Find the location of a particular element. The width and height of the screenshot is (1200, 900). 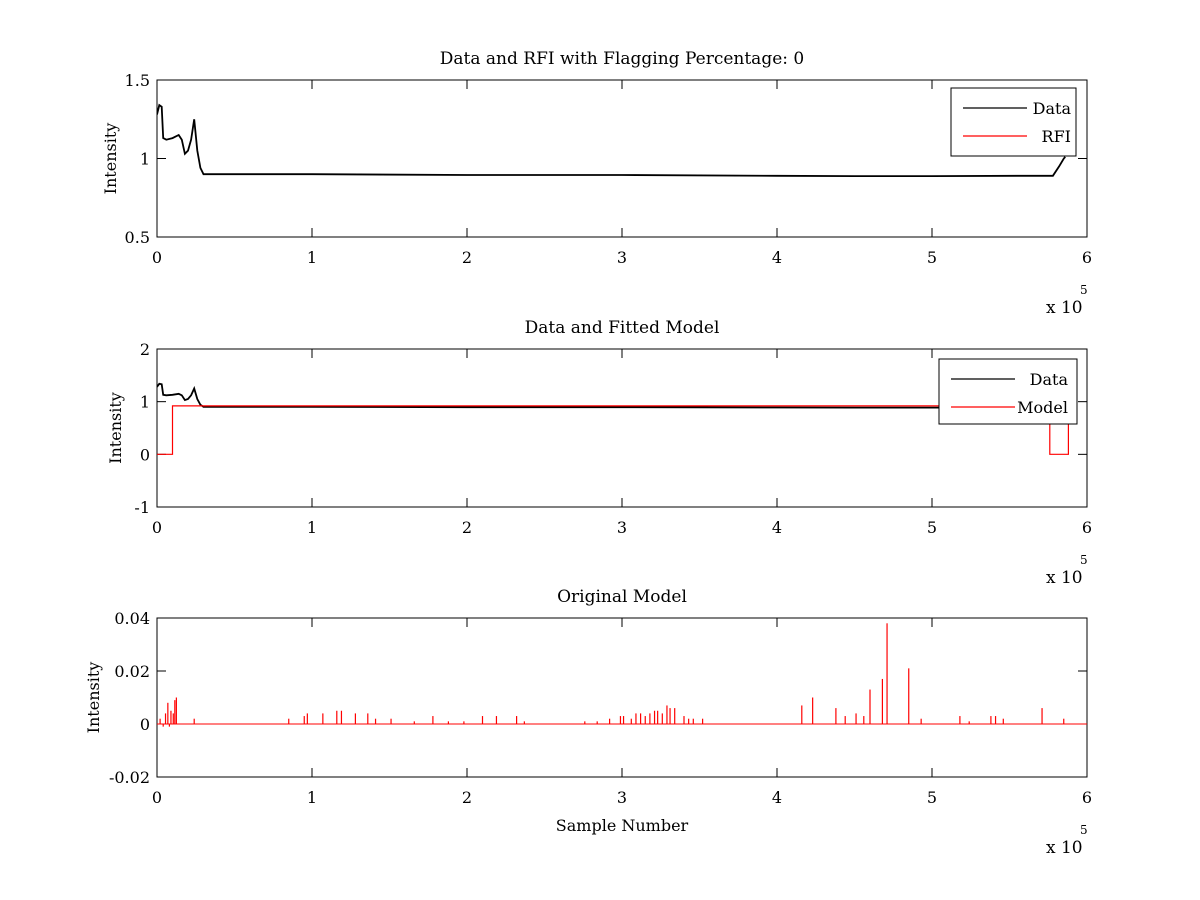

chart-title: Data and Fitted Model is located at coordinates (622, 328).